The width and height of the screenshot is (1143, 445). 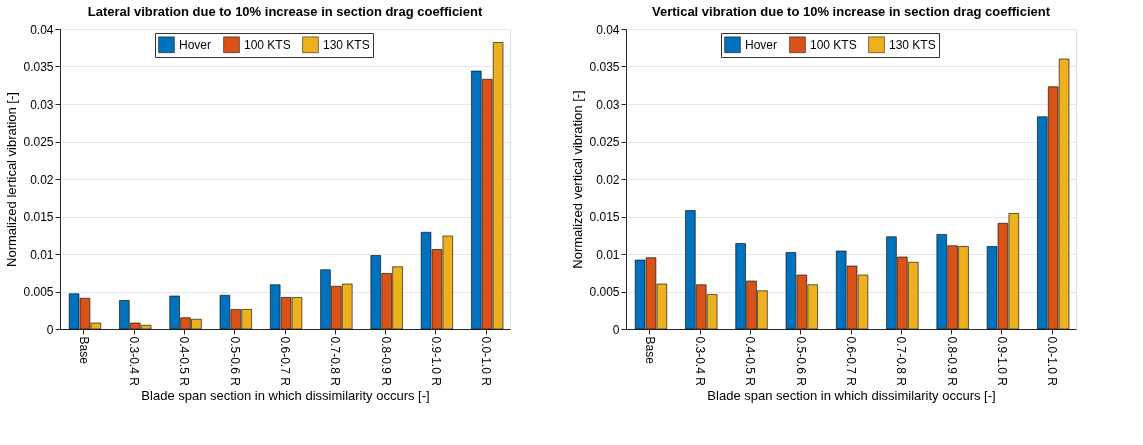 What do you see at coordinates (12, 179) in the screenshot?
I see `y-axis-title: Normalized lertical vibration [-]` at bounding box center [12, 179].